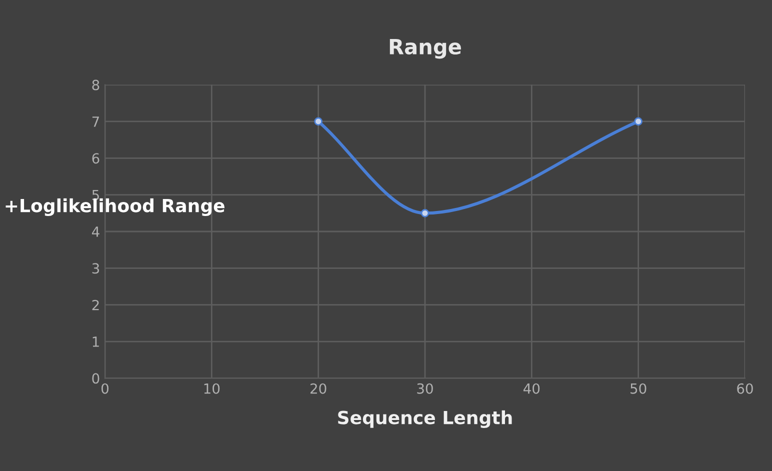 Image resolution: width=772 pixels, height=471 pixels. What do you see at coordinates (531, 388) in the screenshot?
I see `x-tick-label: 40` at bounding box center [531, 388].